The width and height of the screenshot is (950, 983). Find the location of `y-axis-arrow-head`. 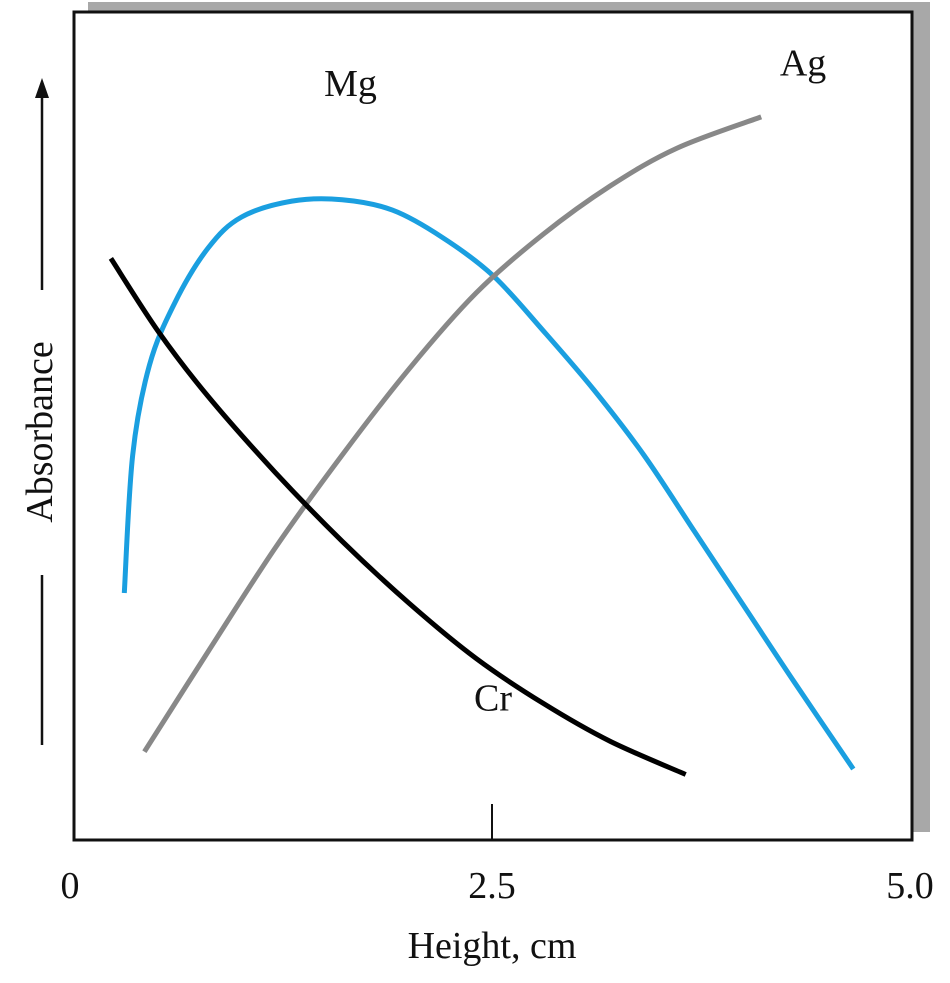

y-axis-arrow-head is located at coordinates (42, 88).